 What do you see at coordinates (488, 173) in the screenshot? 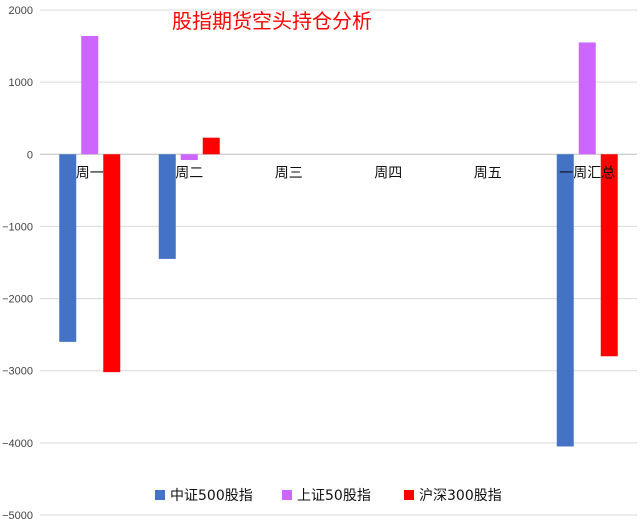
I see `x-tick-label: 周五` at bounding box center [488, 173].